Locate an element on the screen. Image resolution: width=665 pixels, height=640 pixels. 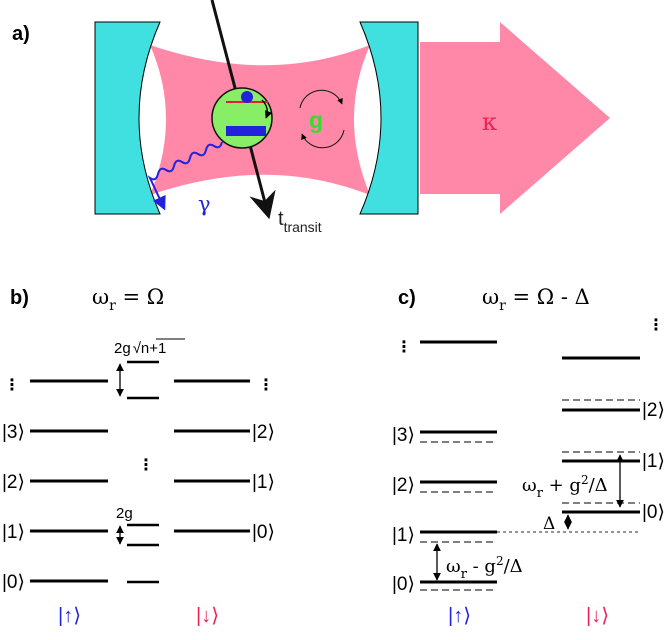
c-spin-down: |↓⟩ is located at coordinates (597, 616).